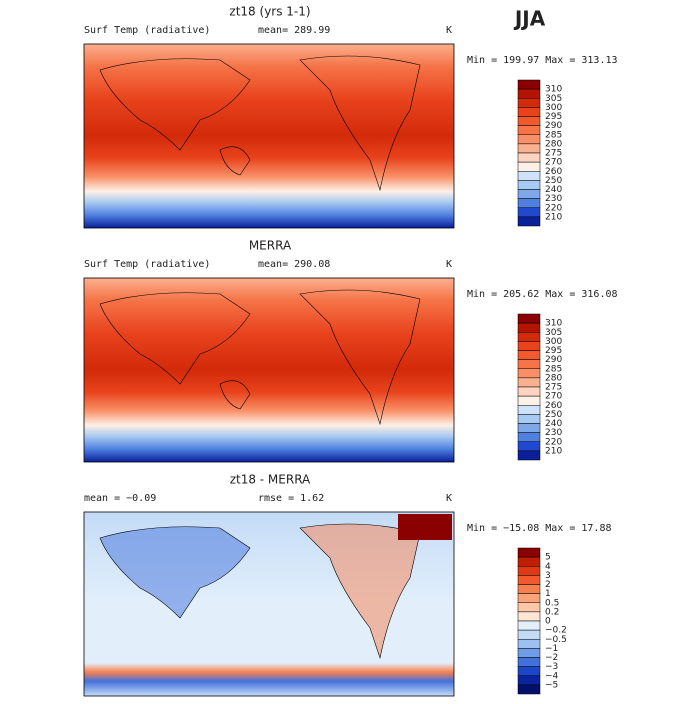 The height and width of the screenshot is (704, 700). I want to click on season-title: JJA, so click(529, 19).